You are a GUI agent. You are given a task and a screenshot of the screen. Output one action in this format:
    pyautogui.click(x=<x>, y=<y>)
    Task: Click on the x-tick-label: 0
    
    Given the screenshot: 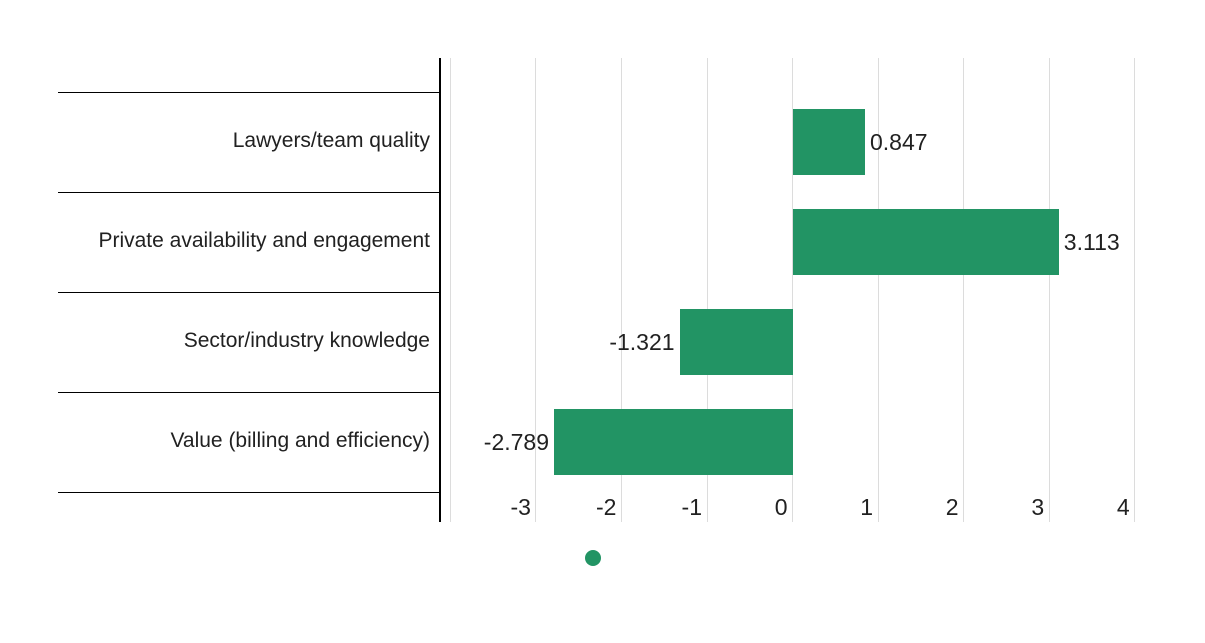 What is the action you would take?
    pyautogui.click(x=781, y=507)
    